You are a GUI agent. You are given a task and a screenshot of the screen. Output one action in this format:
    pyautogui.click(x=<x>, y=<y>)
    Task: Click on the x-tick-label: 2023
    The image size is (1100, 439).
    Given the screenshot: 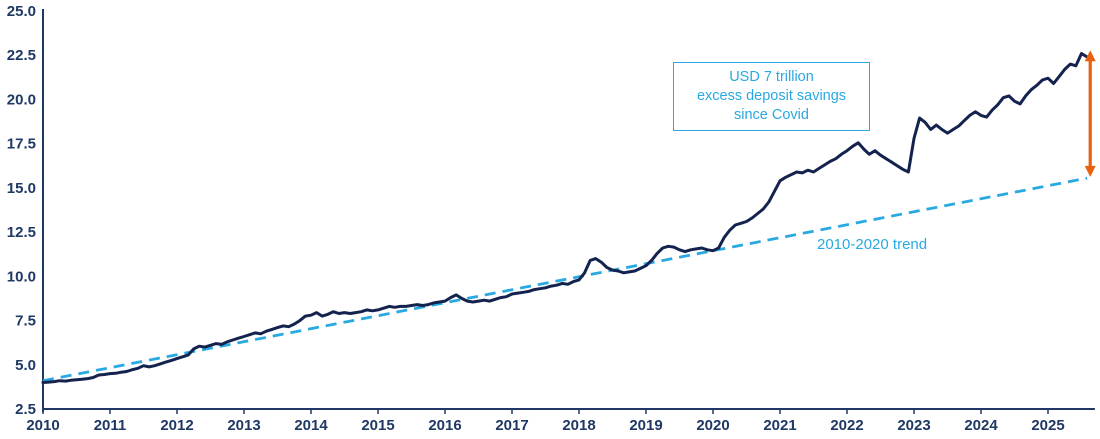 What is the action you would take?
    pyautogui.click(x=913, y=425)
    